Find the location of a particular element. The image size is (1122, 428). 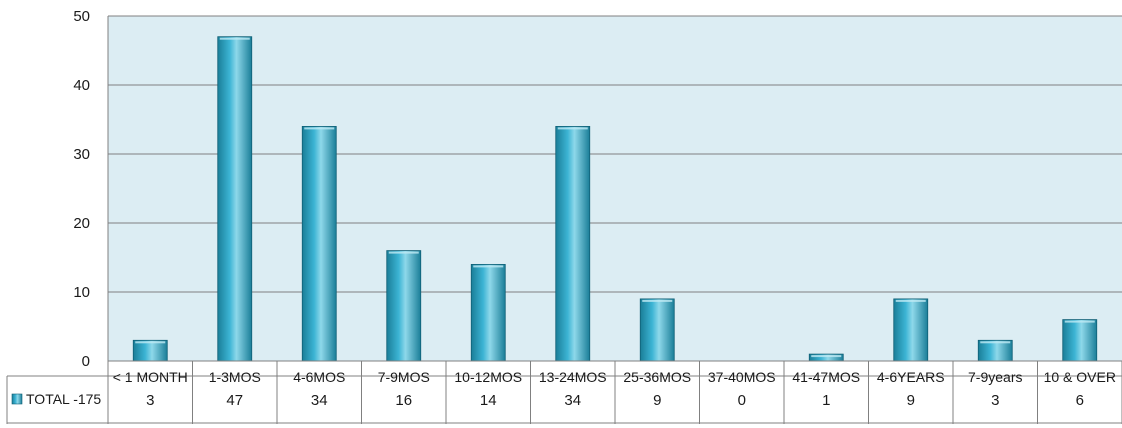

y-tick-label: 10 is located at coordinates (81, 292).